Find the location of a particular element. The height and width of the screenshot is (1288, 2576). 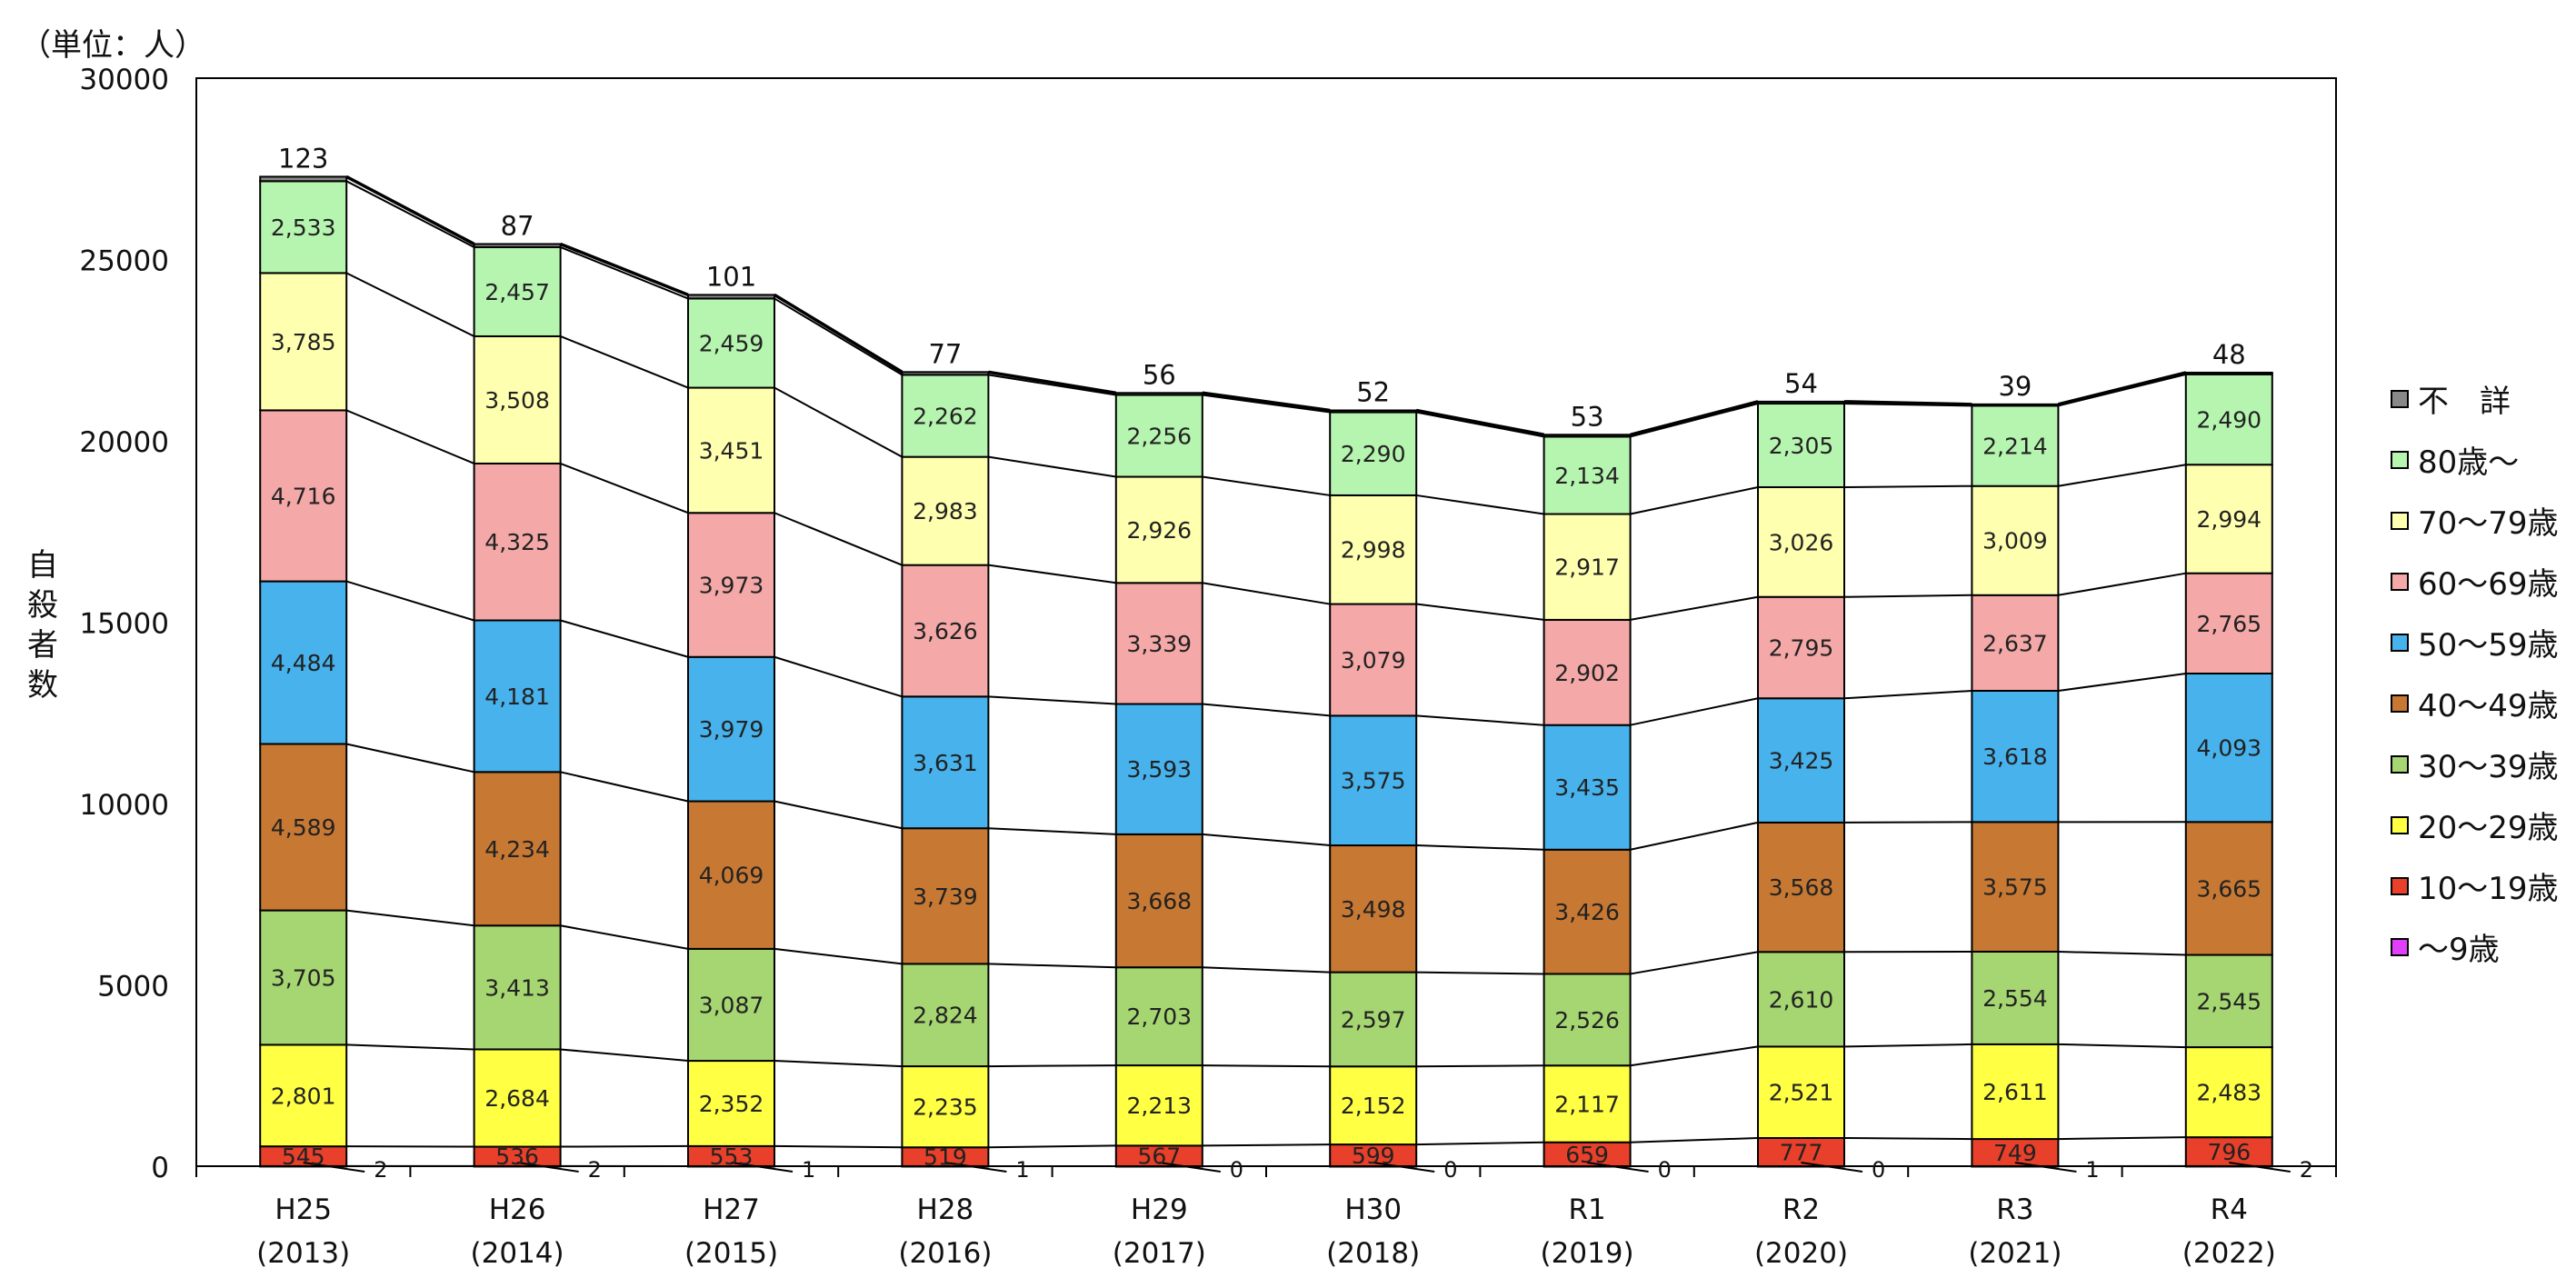

data-label: 3,705 is located at coordinates (303, 978).